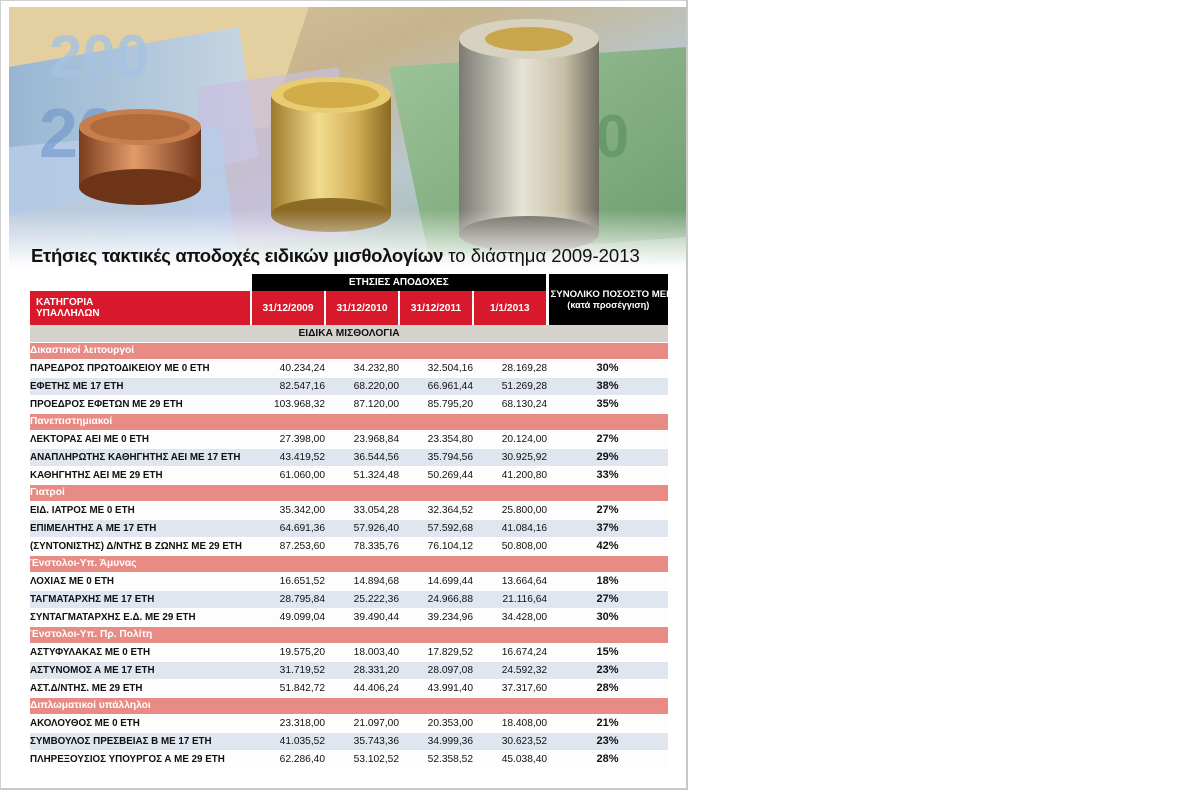  Describe the element at coordinates (436, 723) in the screenshot. I see `salary-value-cell: 20.353,00` at that location.